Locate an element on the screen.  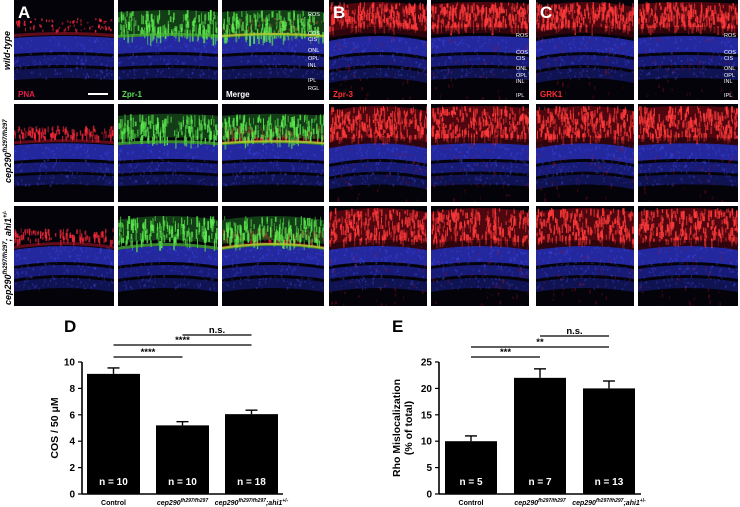
micrograph-r1-c5 is located at coordinates (480, 50).